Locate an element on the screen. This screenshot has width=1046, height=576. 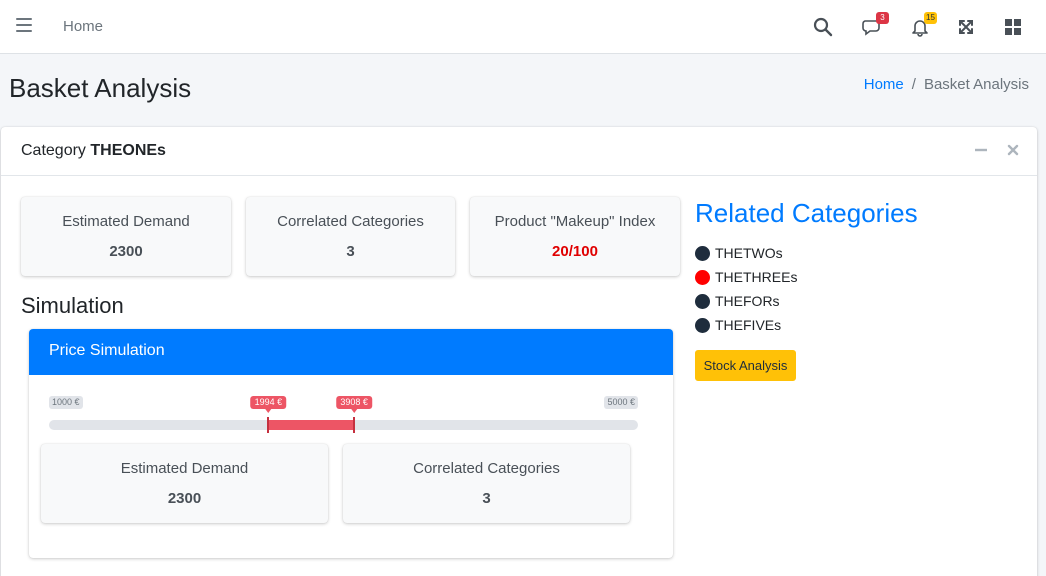
card-title: Category THEONEs is located at coordinates (93, 151).